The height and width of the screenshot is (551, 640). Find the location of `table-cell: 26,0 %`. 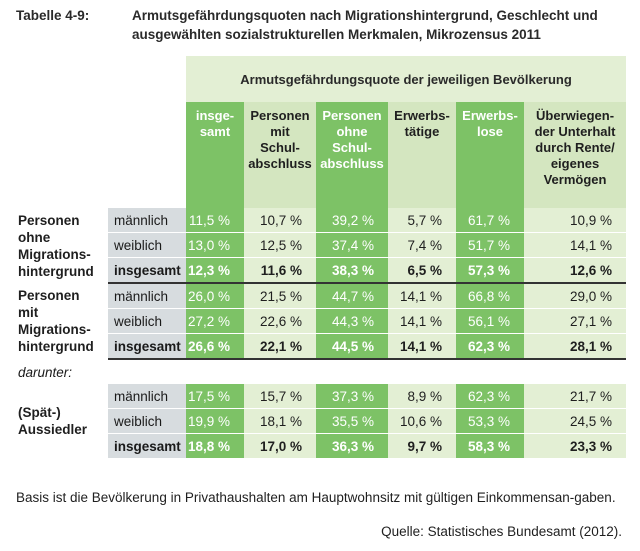

table-cell: 26,0 % is located at coordinates (215, 296).